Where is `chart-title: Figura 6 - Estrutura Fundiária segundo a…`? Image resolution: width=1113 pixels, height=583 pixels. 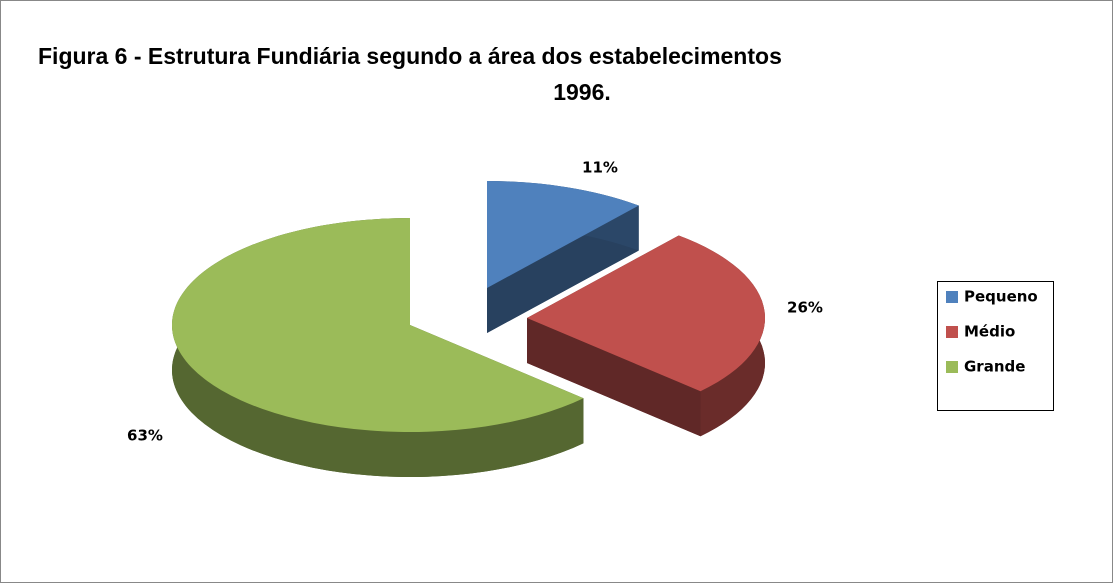 chart-title: Figura 6 - Estrutura Fundiária segundo a… is located at coordinates (410, 56).